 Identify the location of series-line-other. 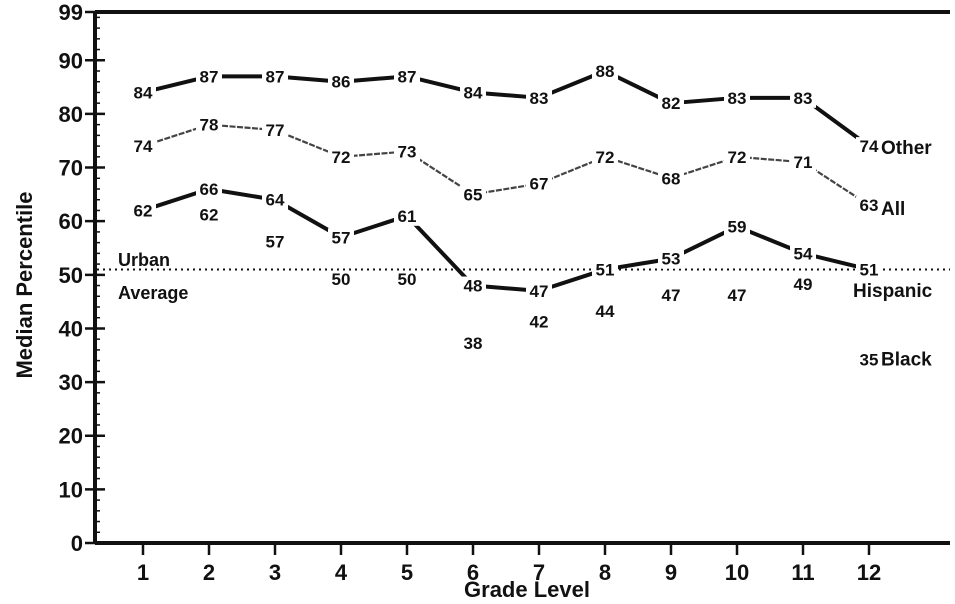
(506, 108).